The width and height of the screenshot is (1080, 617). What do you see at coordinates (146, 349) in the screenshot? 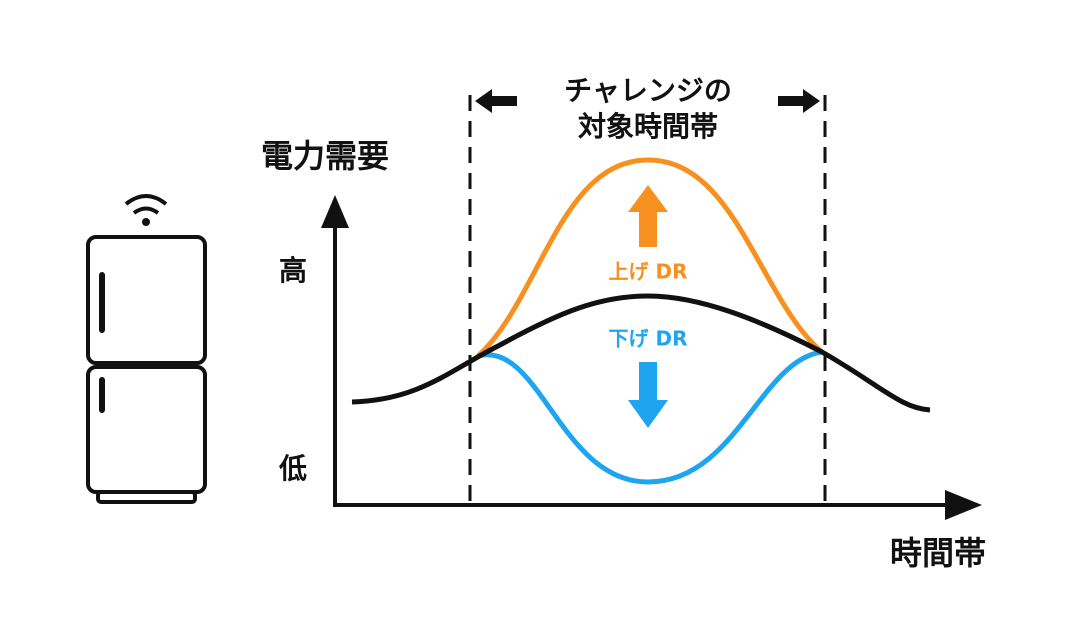
I see `fridge-icon` at bounding box center [146, 349].